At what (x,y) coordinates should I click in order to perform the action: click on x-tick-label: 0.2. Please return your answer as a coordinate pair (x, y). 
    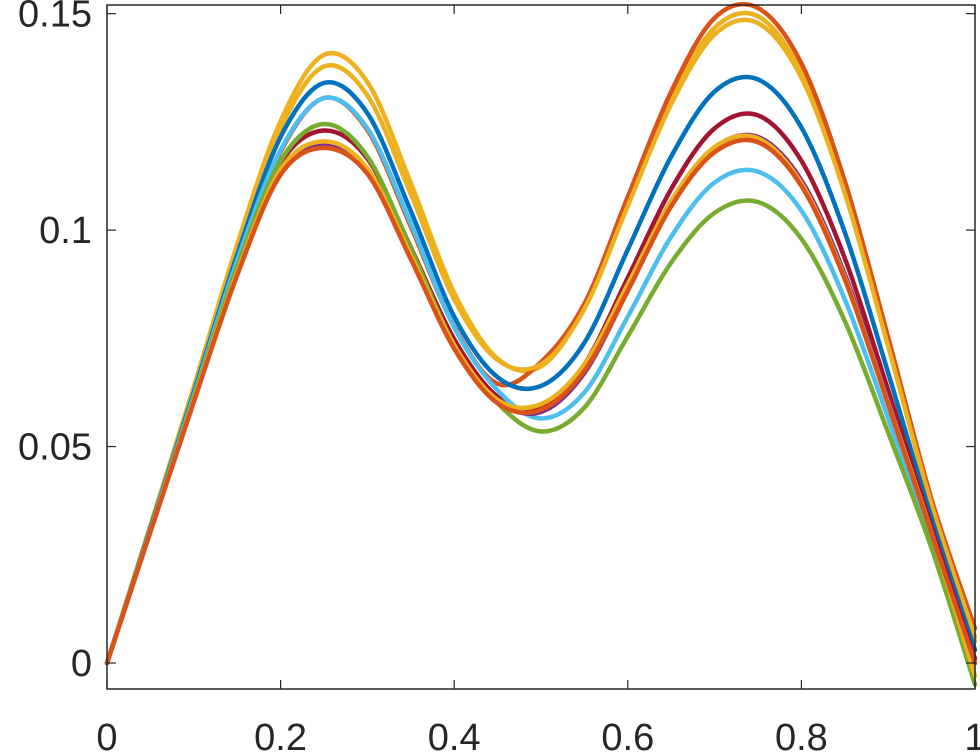
    Looking at the image, I should click on (280, 736).